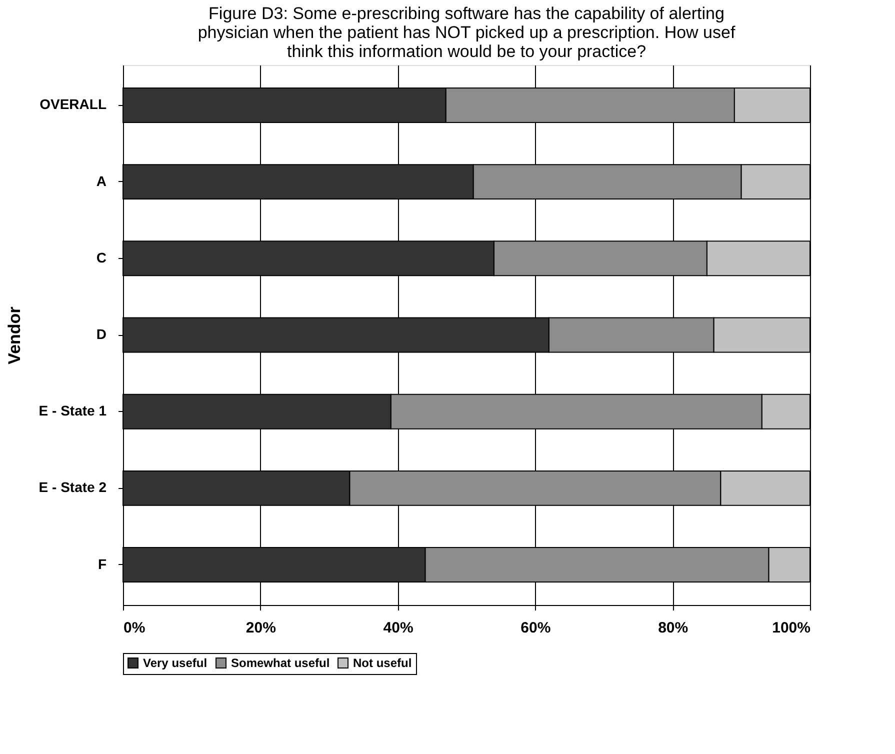 The width and height of the screenshot is (895, 754). What do you see at coordinates (102, 564) in the screenshot?
I see `y-tick-label: F` at bounding box center [102, 564].